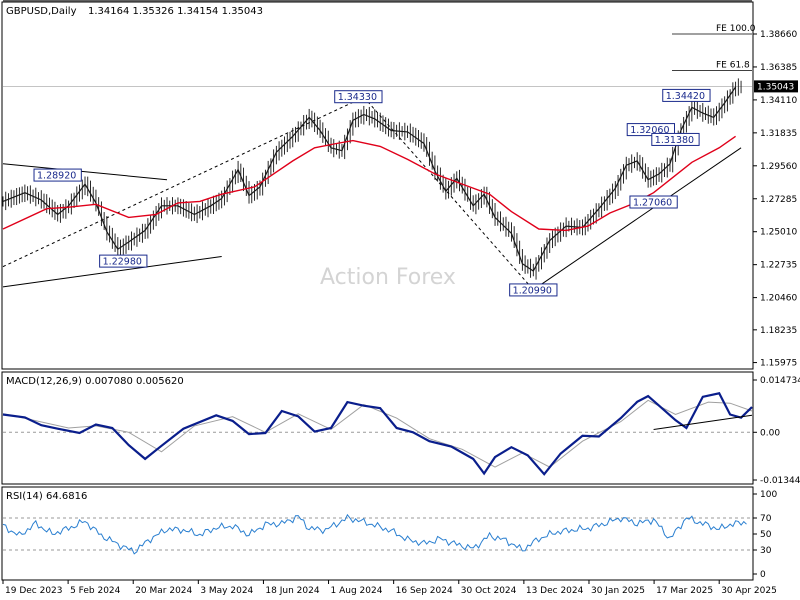  I want to click on price-tick-label: 1.38660, so click(778, 35).